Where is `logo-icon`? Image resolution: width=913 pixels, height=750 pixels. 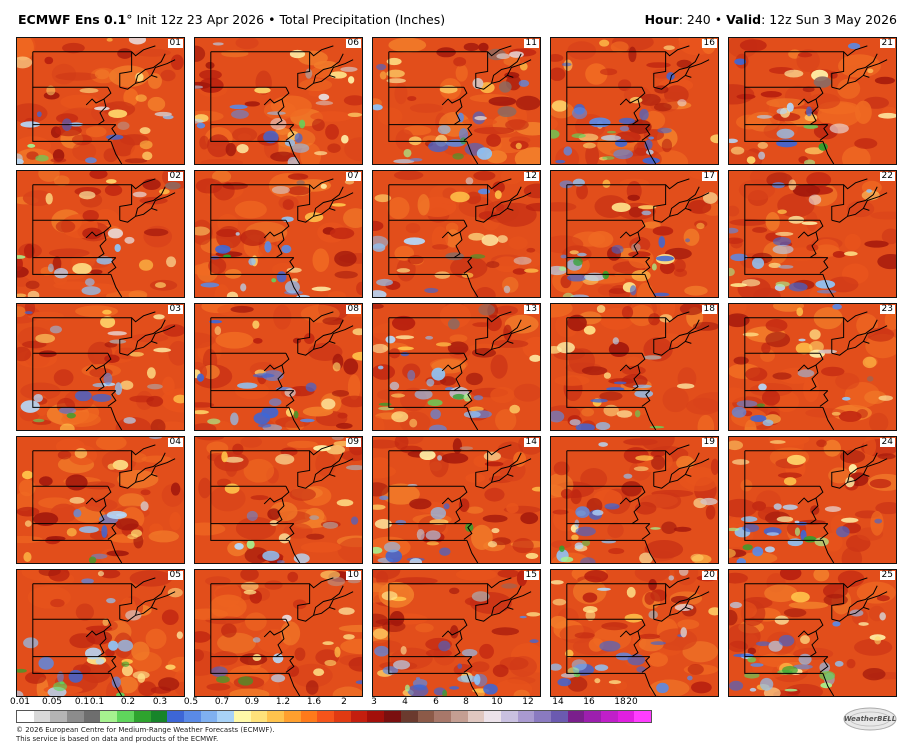 logo-icon is located at coordinates (870, 719).